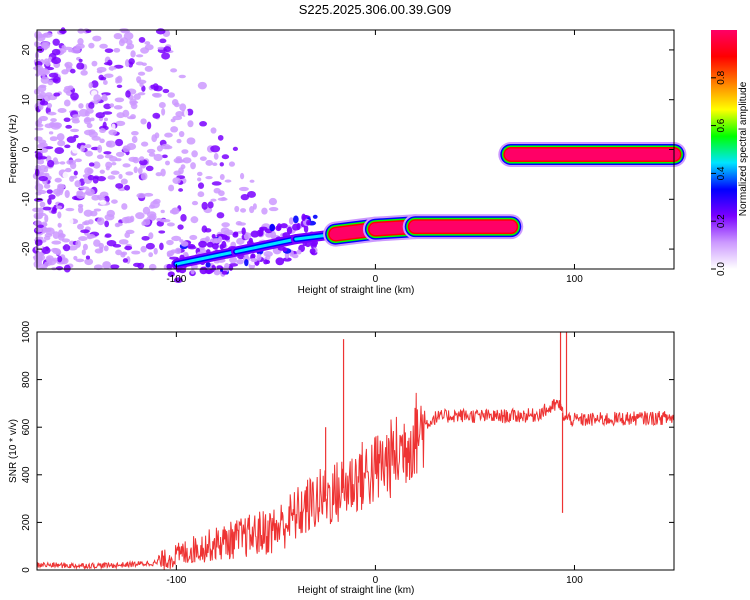 The image size is (750, 600). What do you see at coordinates (721, 173) in the screenshot?
I see `colorbar-tick-label: 0.4` at bounding box center [721, 173].